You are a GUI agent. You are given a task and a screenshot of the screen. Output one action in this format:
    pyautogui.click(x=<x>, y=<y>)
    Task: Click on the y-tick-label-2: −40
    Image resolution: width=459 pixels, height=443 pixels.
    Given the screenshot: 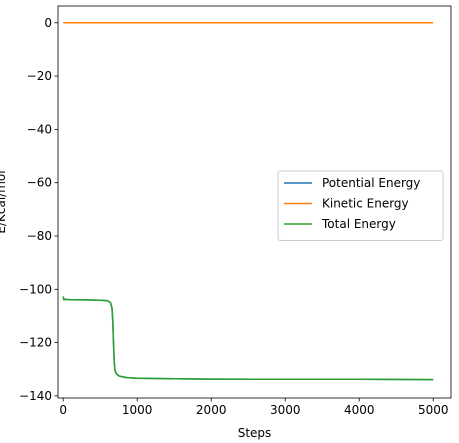 What is the action you would take?
    pyautogui.click(x=39, y=129)
    